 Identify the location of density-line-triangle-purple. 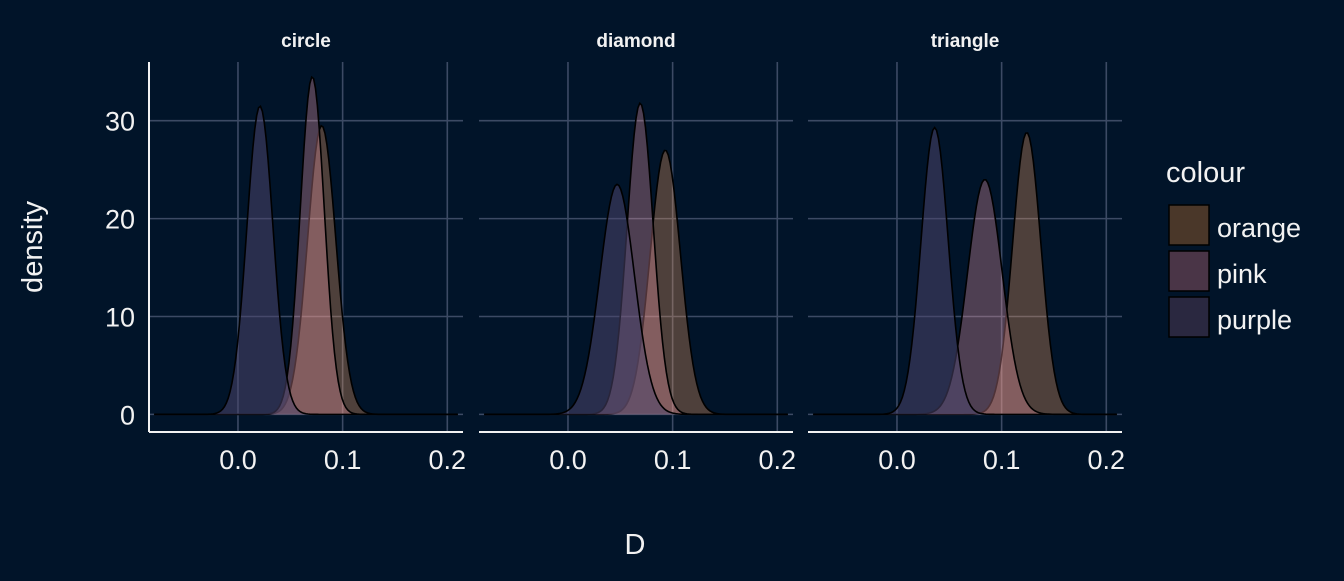
(965, 271).